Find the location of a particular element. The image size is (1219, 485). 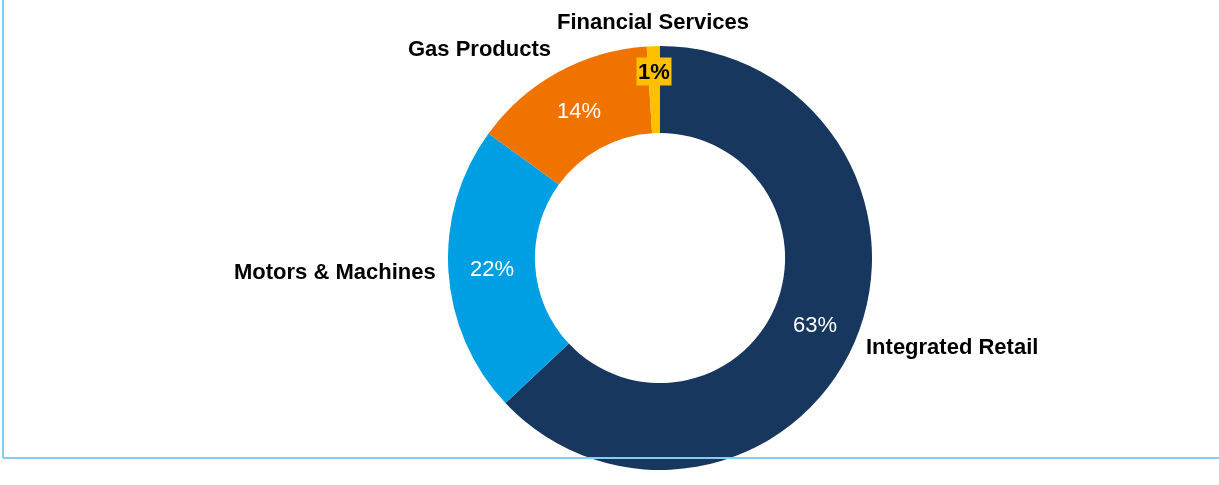

slice-label: Integrated Retail is located at coordinates (952, 346).